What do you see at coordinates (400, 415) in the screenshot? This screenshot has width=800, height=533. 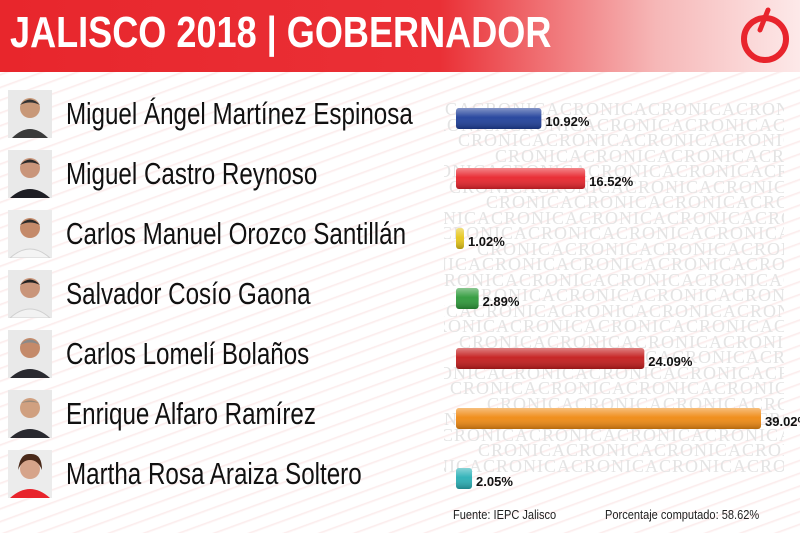 I see `candidate-row: Enrique Alfaro Ramírez` at bounding box center [400, 415].